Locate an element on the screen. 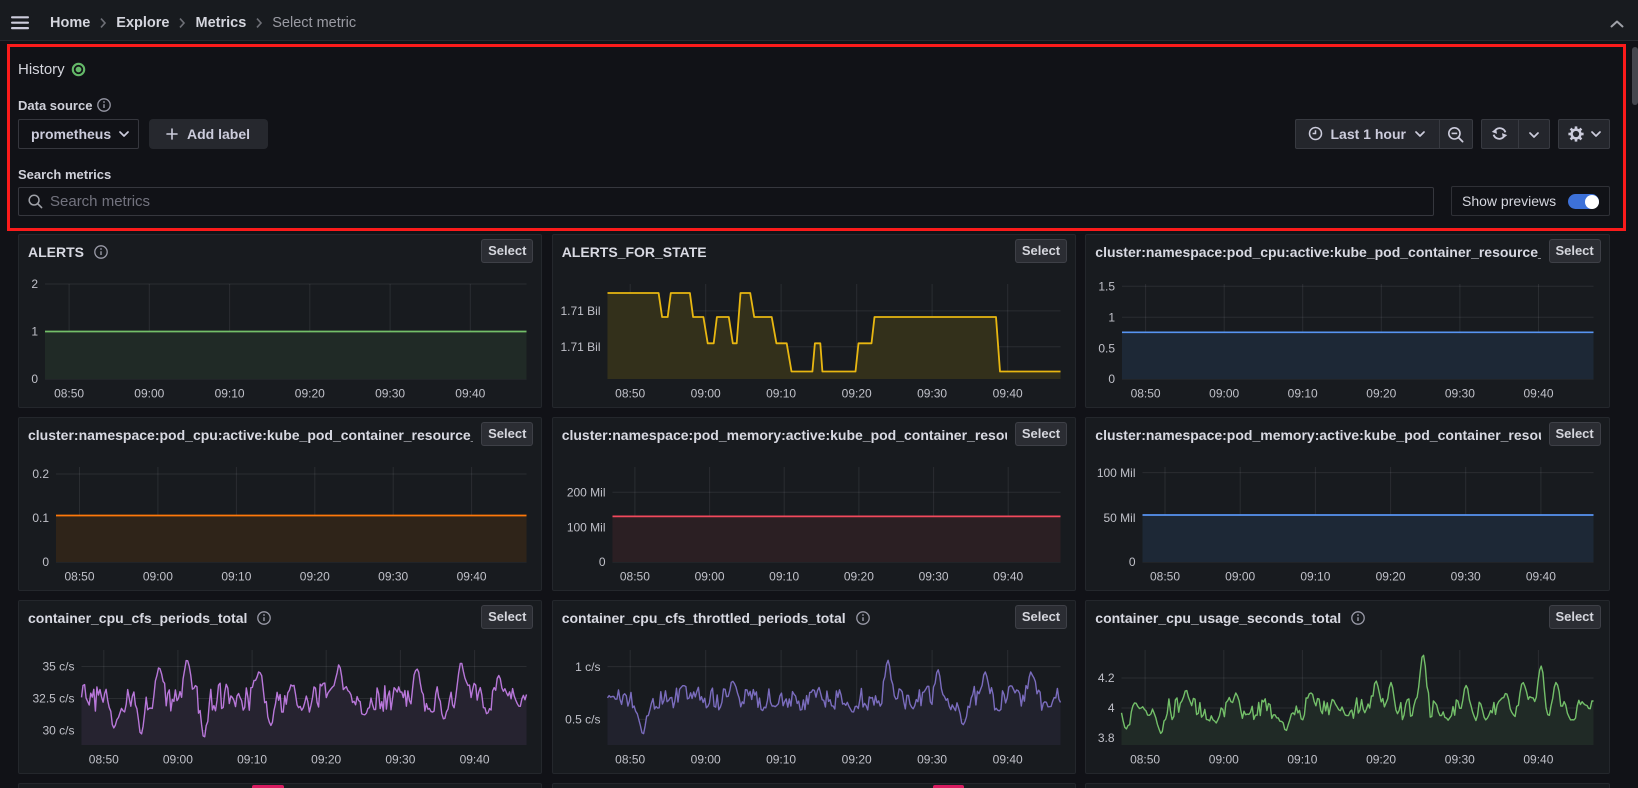 This screenshot has height=788, width=1638. svg-text: 4.2 is located at coordinates (1106, 678).